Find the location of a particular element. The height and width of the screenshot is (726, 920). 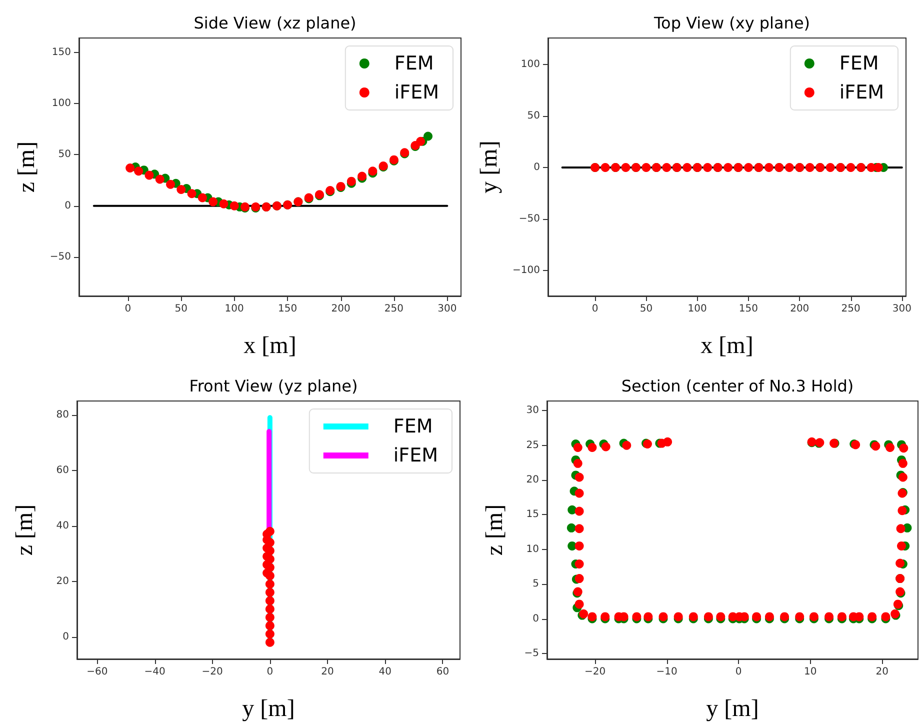

y-tick-label: −5 is located at coordinates (531, 653).